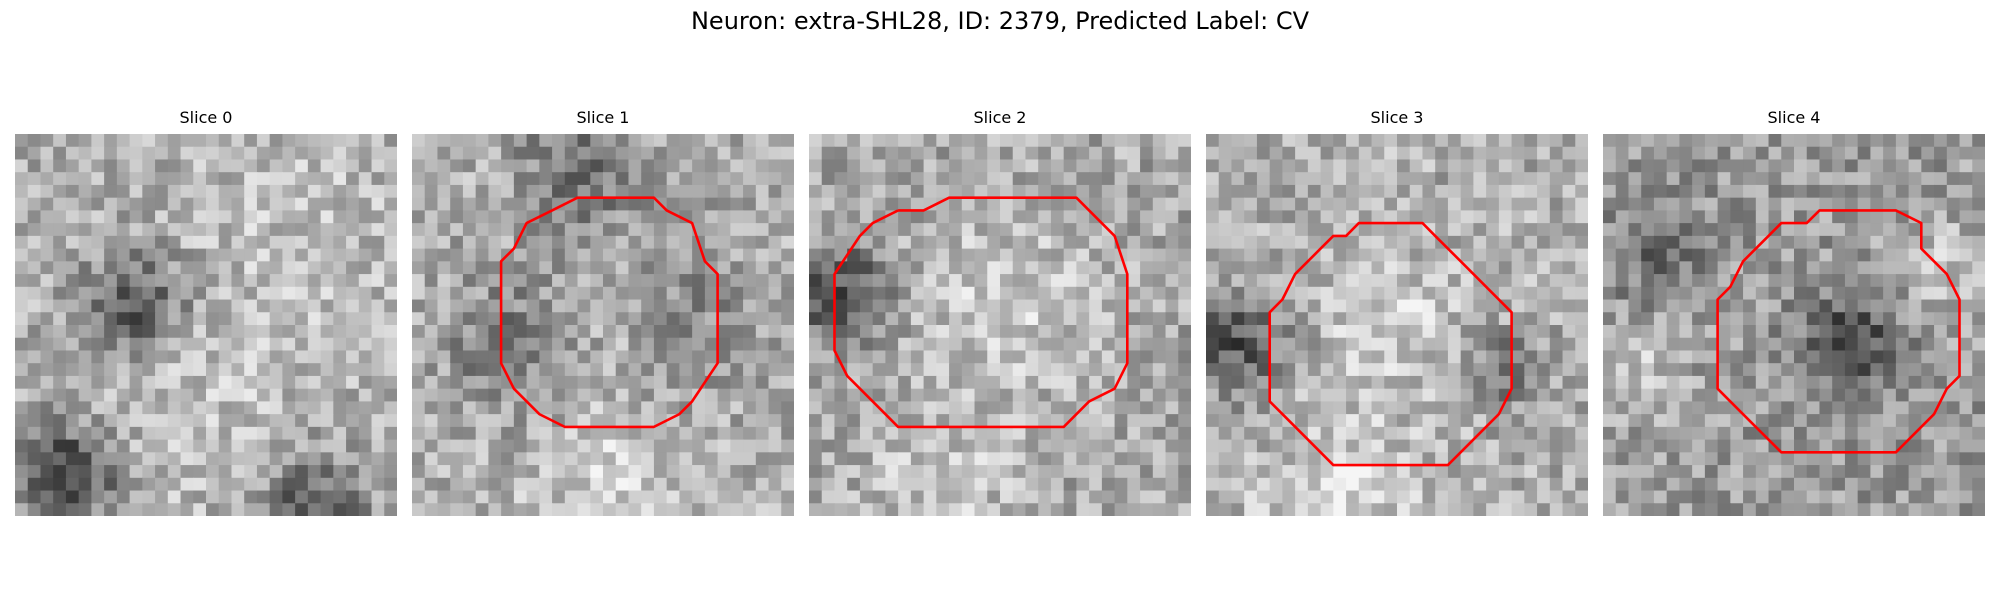 This screenshot has height=600, width=2000. I want to click on slice-panel-0: Slice 0, so click(206, 312).